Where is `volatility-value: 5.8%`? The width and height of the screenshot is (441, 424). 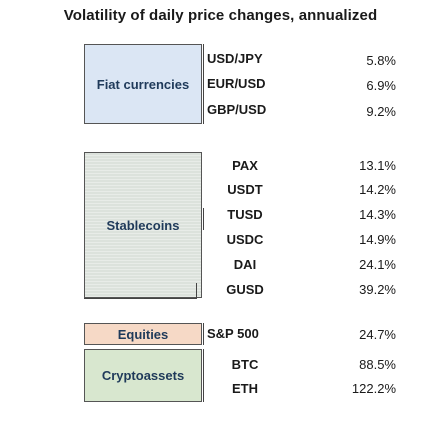 volatility-value: 5.8% is located at coordinates (366, 61).